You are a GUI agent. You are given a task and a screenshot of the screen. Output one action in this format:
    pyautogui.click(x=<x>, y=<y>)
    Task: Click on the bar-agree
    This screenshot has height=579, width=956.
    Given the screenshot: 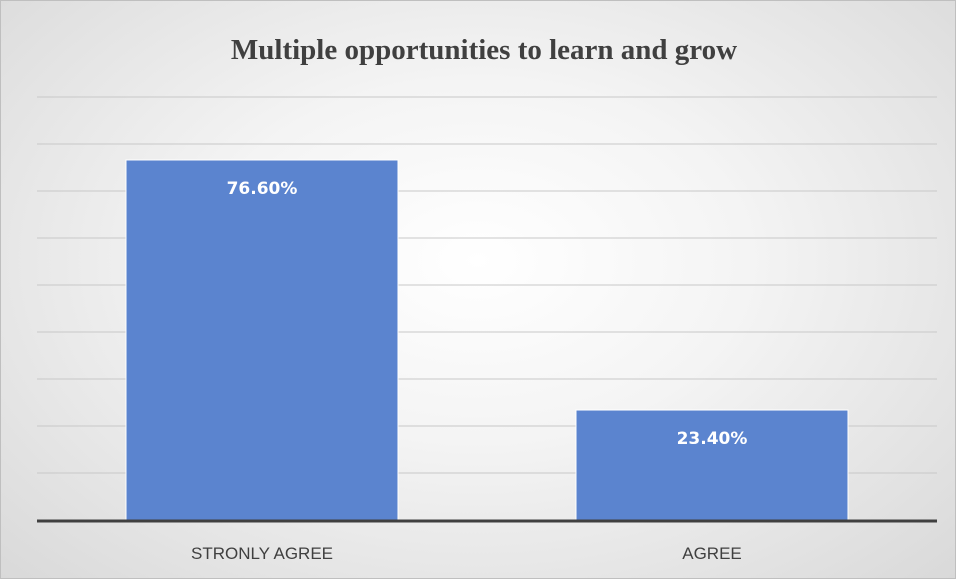 What is the action you would take?
    pyautogui.click(x=712, y=465)
    